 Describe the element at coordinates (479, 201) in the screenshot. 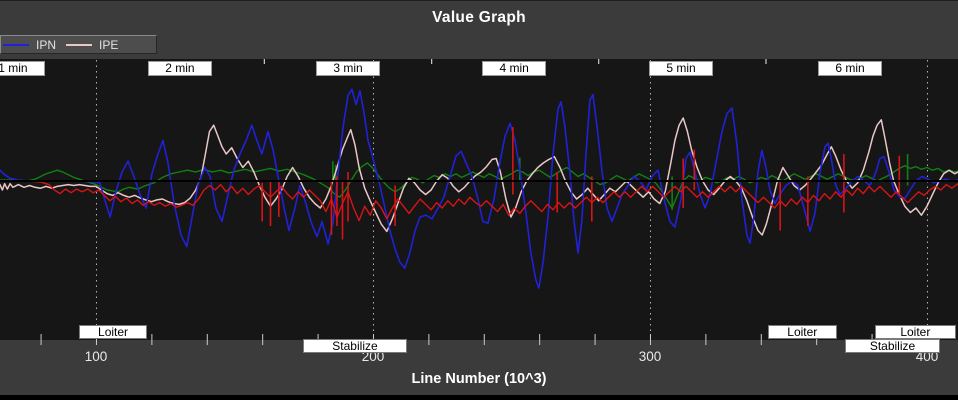

I see `series-line-red` at that location.